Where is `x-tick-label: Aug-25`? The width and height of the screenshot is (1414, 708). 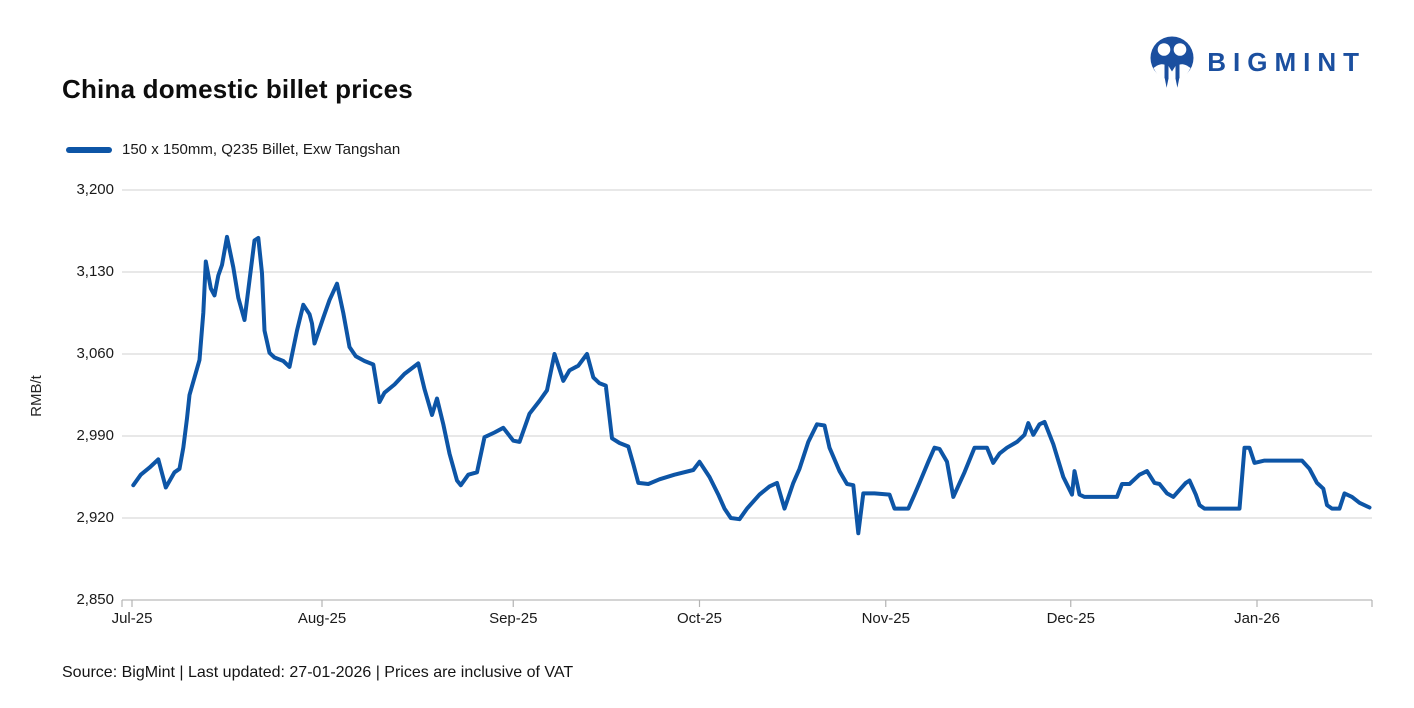
x-tick-label: Aug-25 is located at coordinates (322, 618).